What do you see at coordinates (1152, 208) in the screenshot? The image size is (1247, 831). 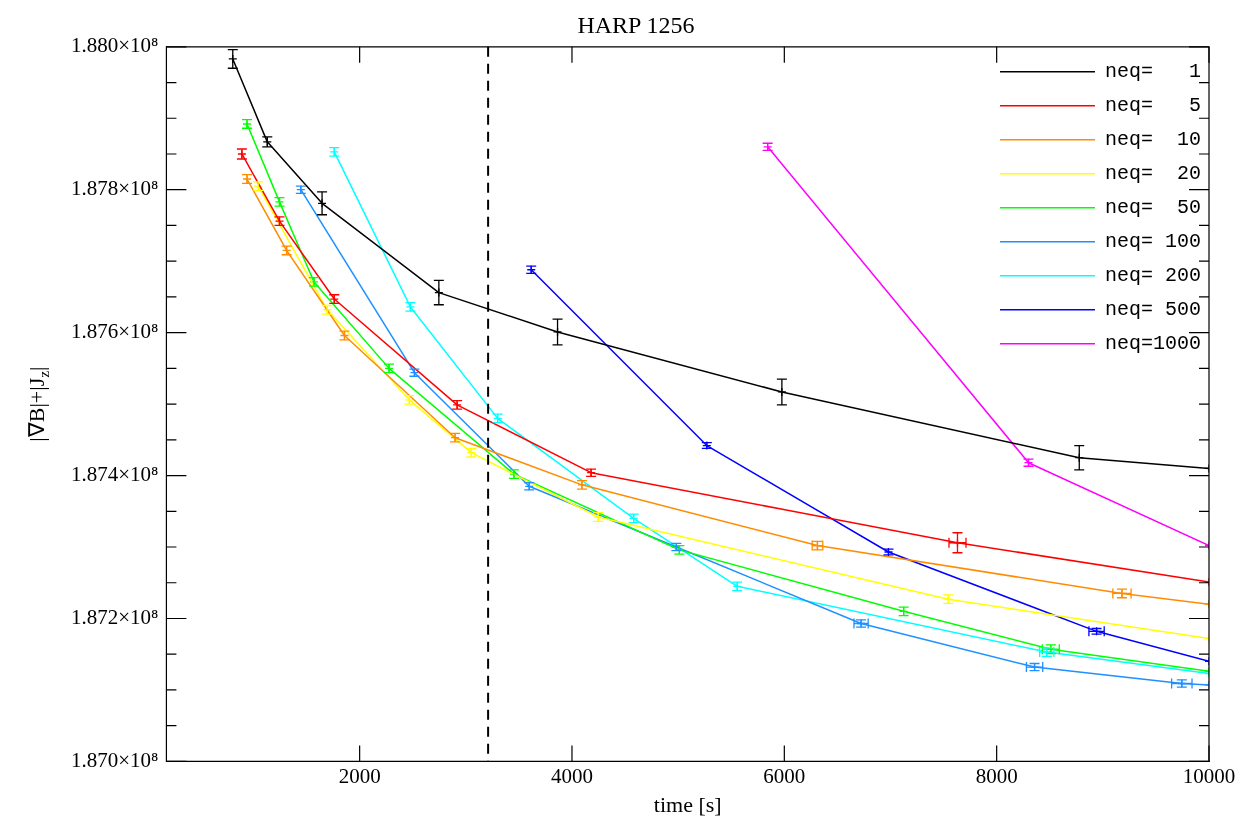 I see `legend-label: neq= 50` at bounding box center [1152, 208].